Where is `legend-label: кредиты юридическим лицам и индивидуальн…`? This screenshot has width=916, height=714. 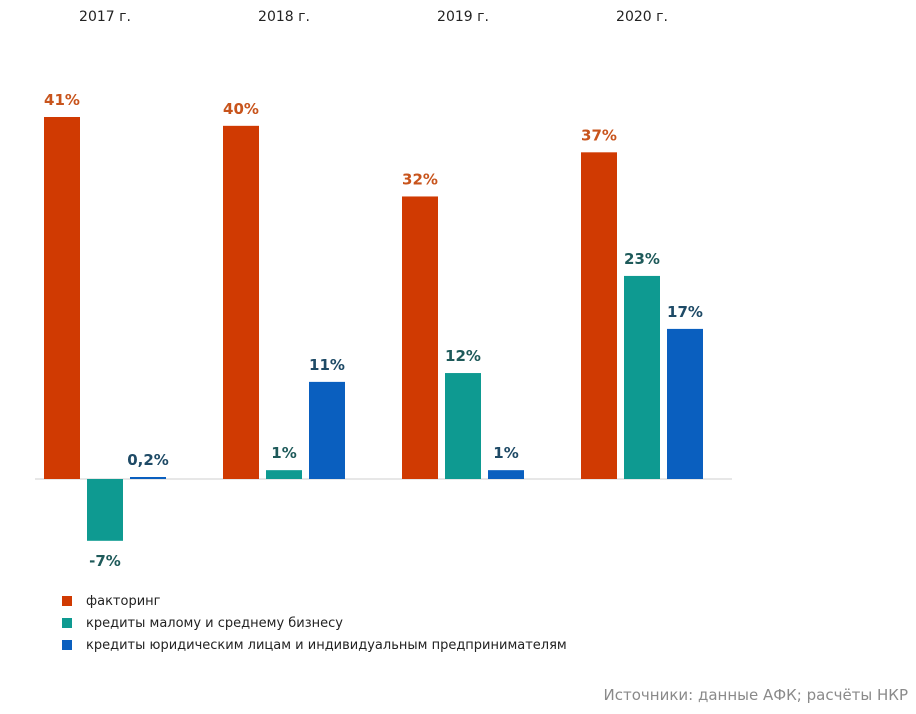
legend-label: кредиты юридическим лицам и индивидуальн… is located at coordinates (326, 645).